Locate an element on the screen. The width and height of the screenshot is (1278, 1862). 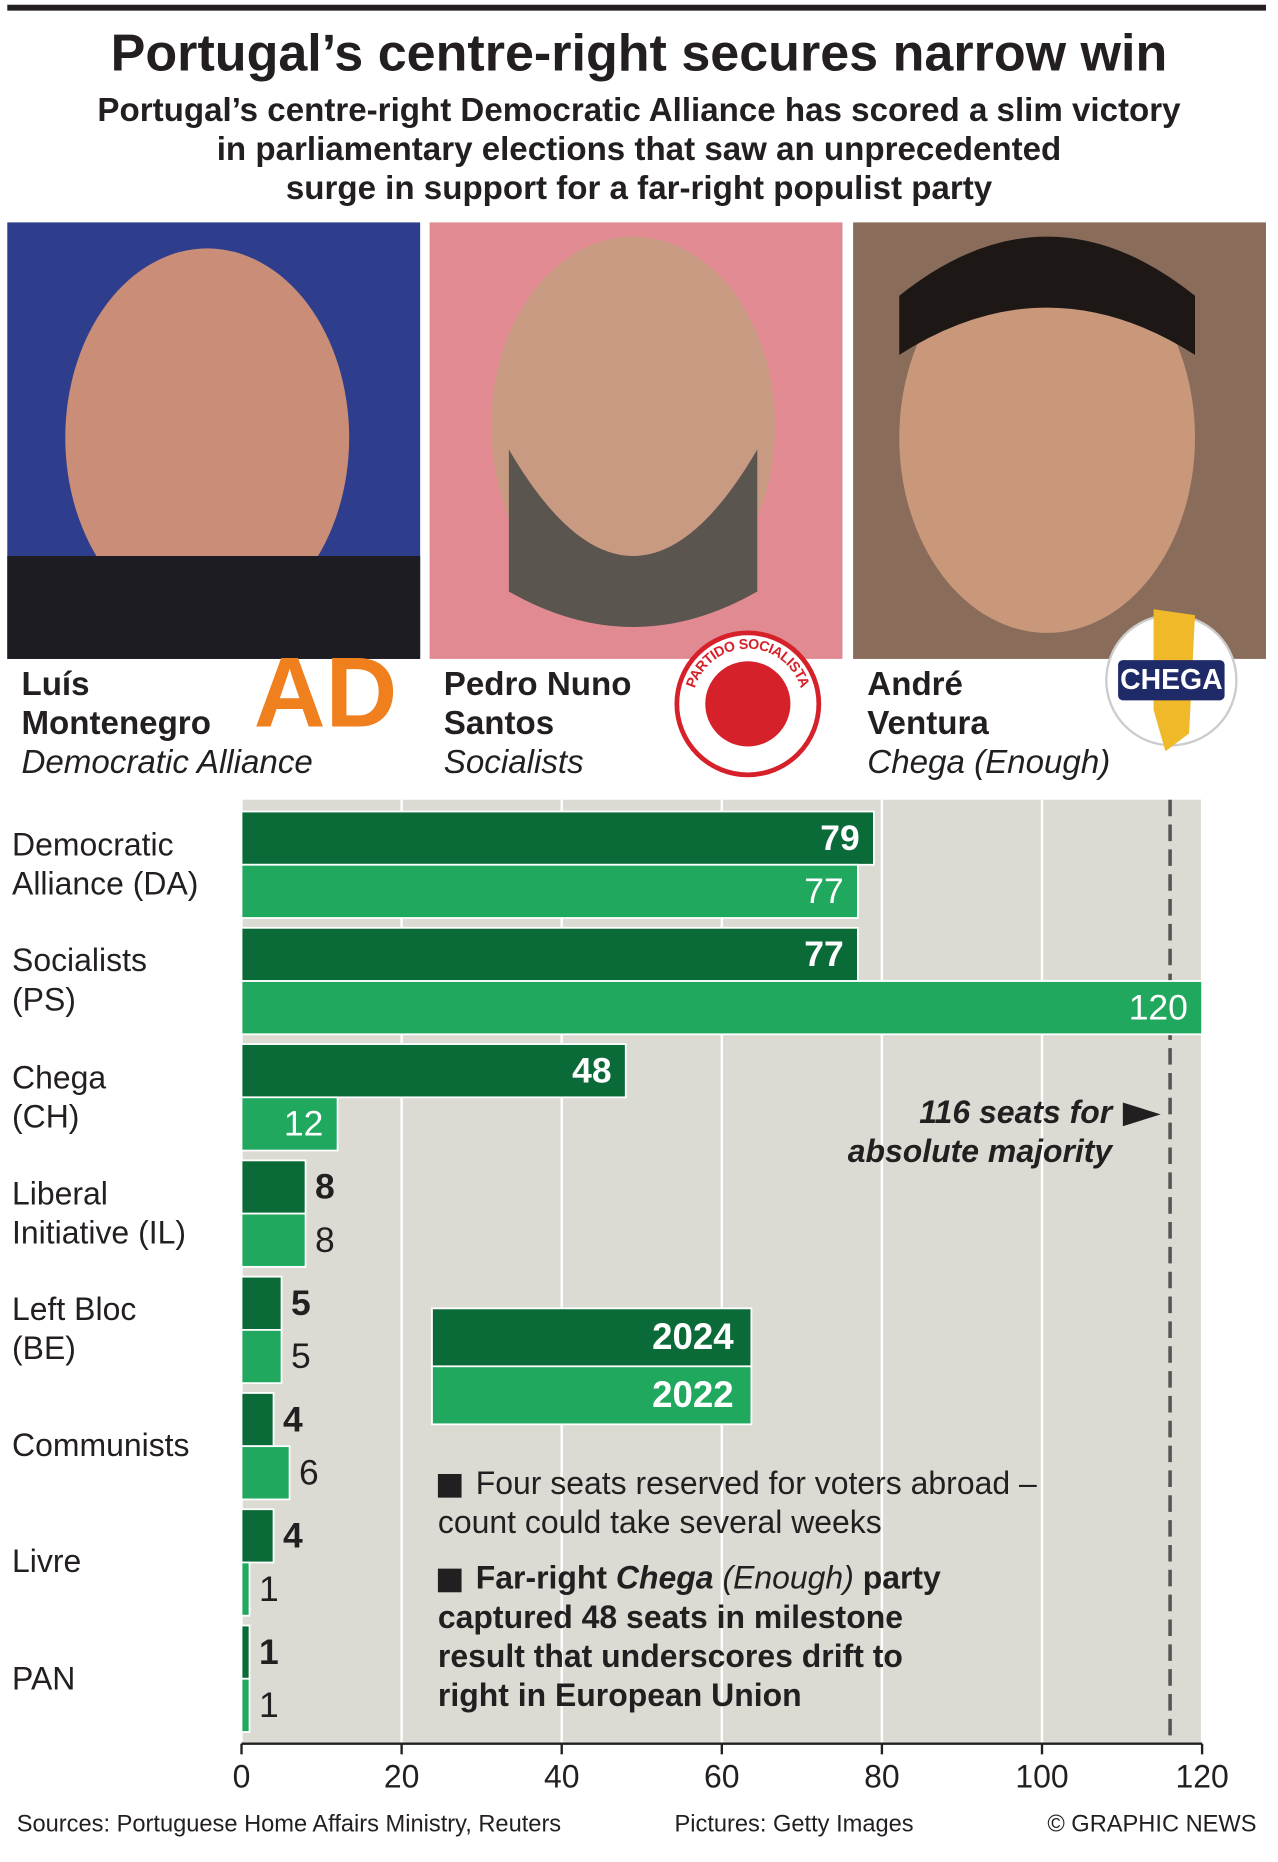
value-label: 79 is located at coordinates (839, 838).